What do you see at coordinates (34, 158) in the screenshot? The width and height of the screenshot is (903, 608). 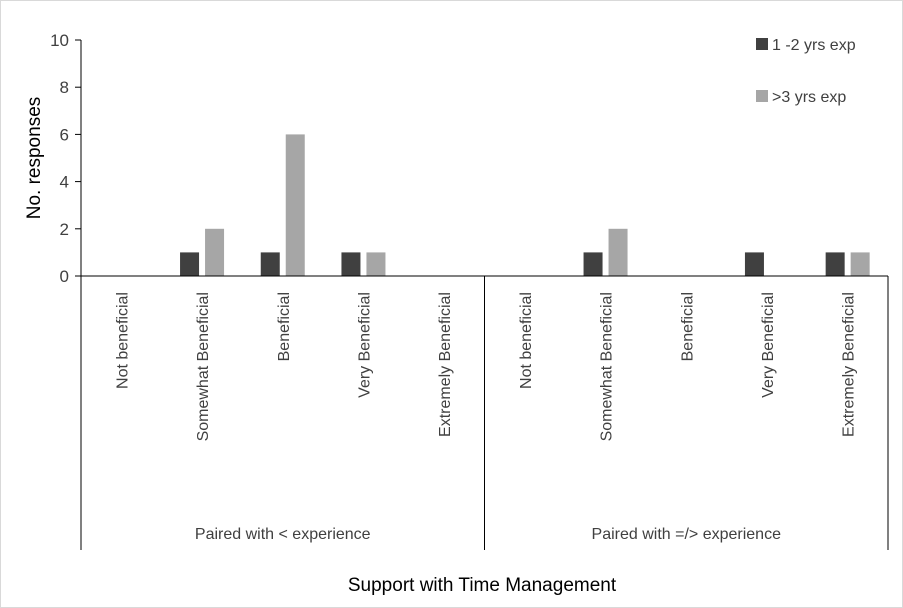 I see `y-axis-title: No. responses` at bounding box center [34, 158].